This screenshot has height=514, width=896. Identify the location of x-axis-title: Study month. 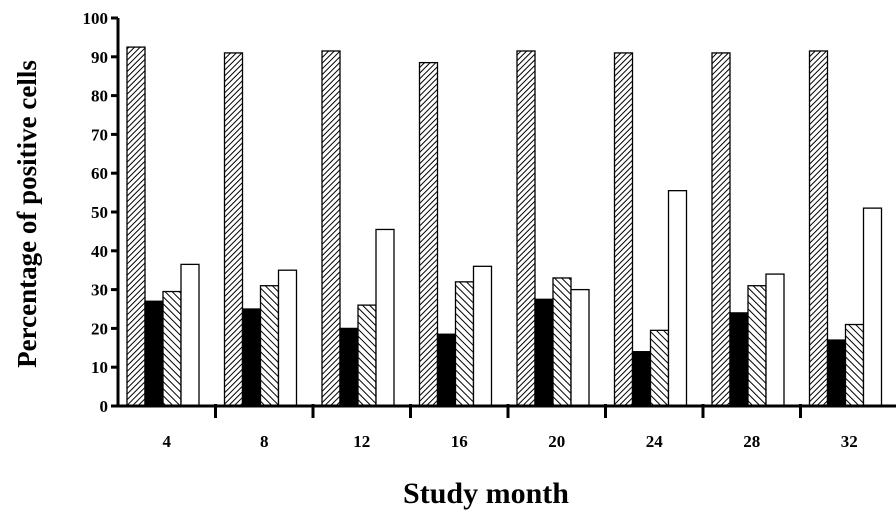
(486, 493).